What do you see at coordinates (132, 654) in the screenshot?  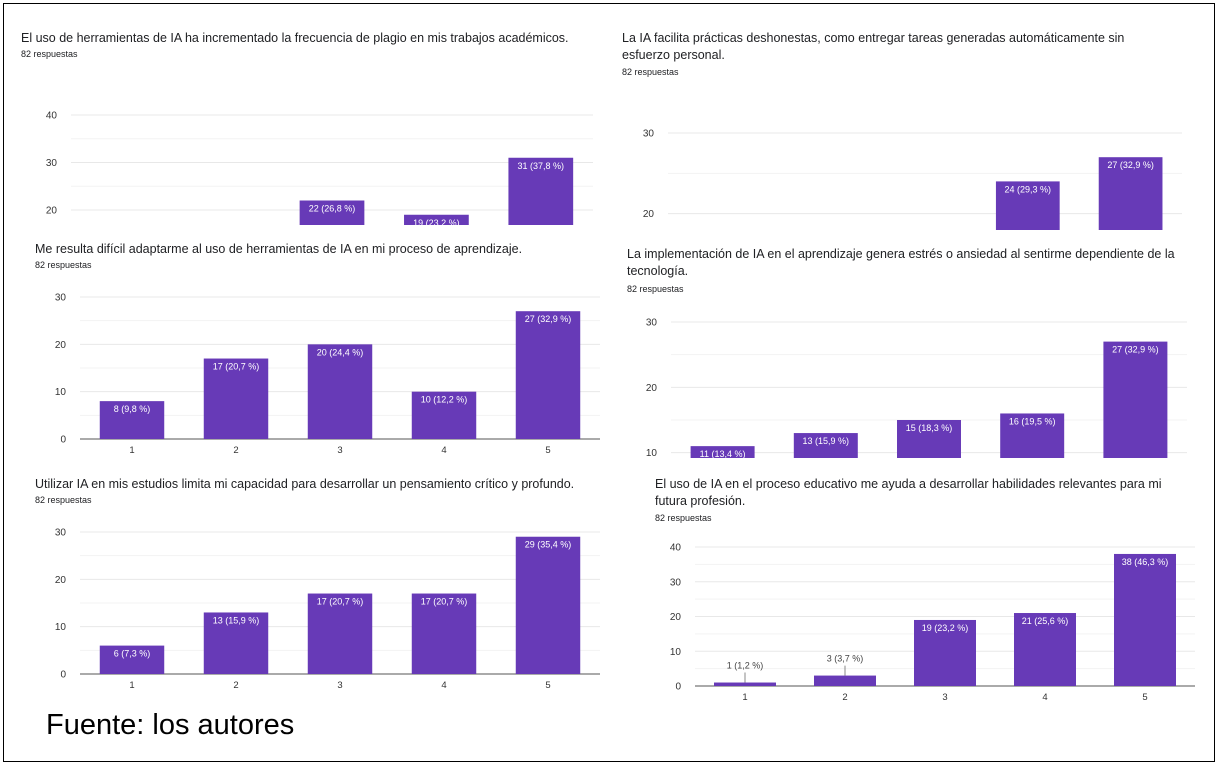 I see `data-label: 6 (7,3 %)` at bounding box center [132, 654].